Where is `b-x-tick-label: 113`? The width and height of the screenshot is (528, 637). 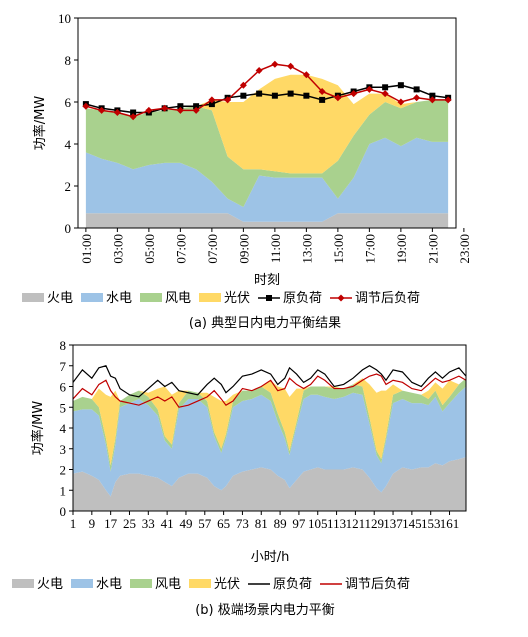 b-x-tick-label: 113 is located at coordinates (336, 523).